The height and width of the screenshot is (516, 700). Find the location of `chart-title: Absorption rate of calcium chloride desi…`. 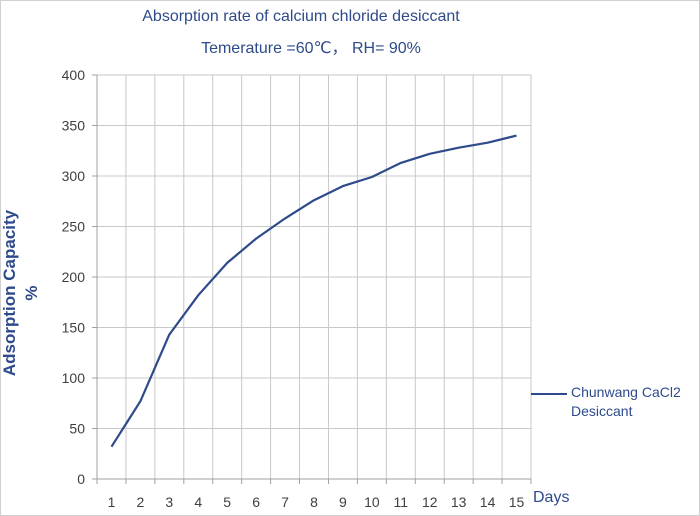

chart-title: Absorption rate of calcium chloride desi… is located at coordinates (301, 16).